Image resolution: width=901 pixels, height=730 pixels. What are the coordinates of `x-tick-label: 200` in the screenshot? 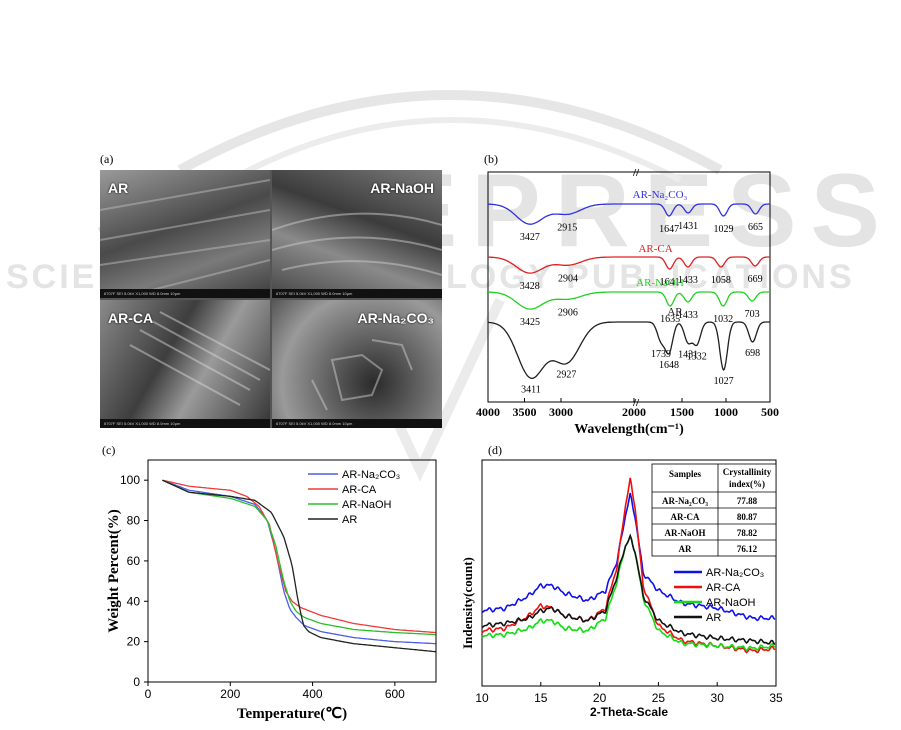 It's located at (230, 694).